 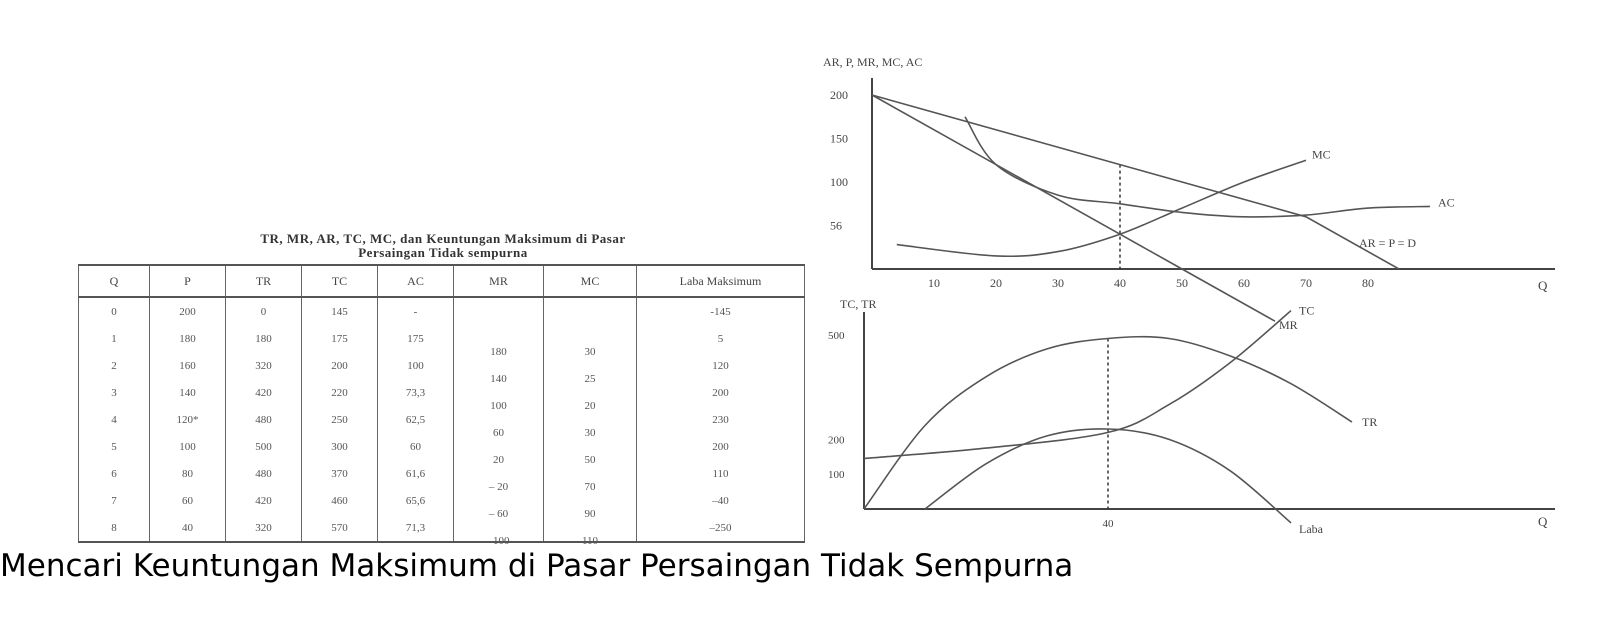 What do you see at coordinates (590, 513) in the screenshot?
I see `mc-value: 90` at bounding box center [590, 513].